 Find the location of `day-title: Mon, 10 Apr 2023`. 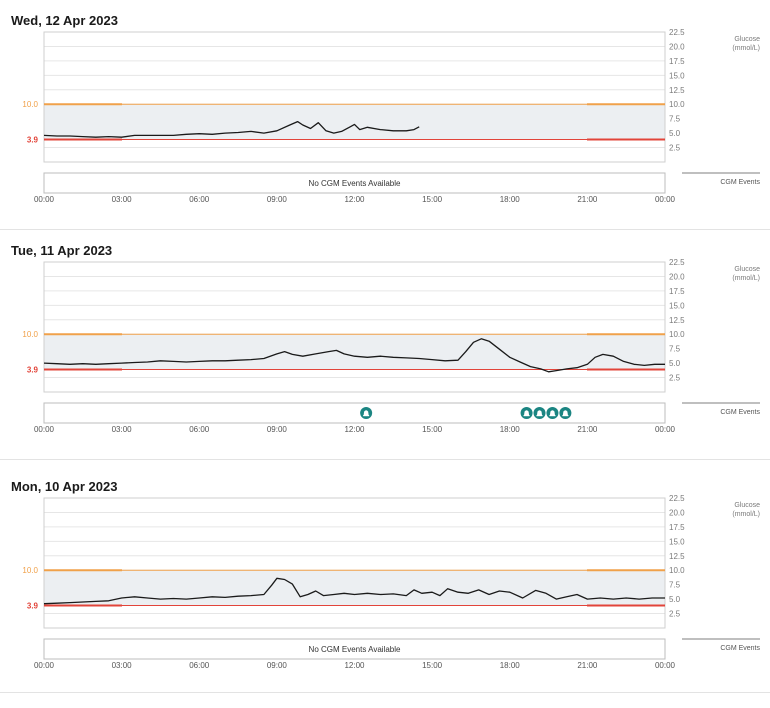

day-title: Mon, 10 Apr 2023 is located at coordinates (64, 486).